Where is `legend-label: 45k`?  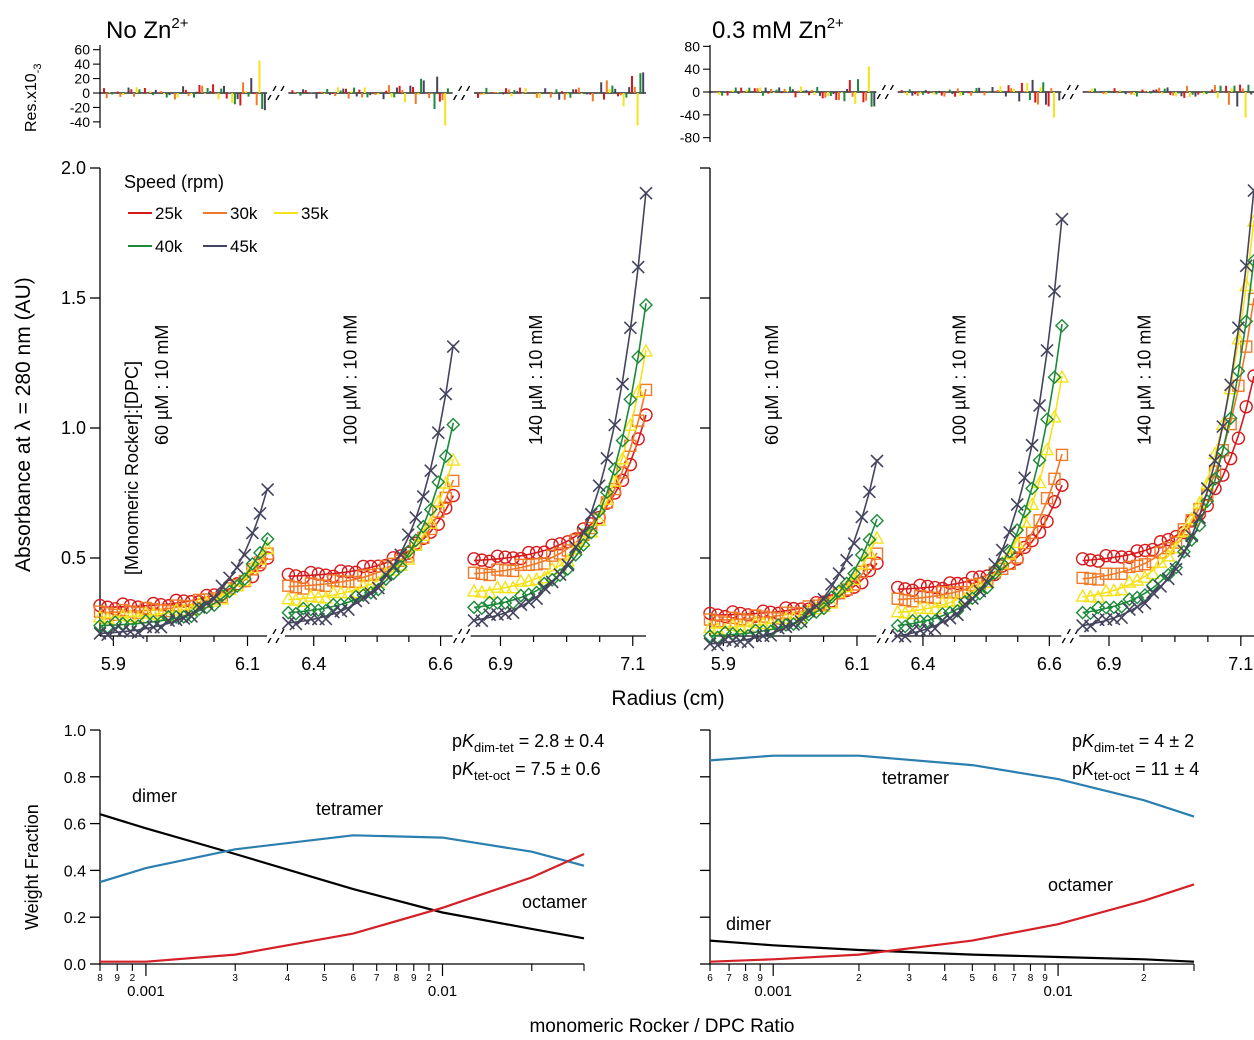 legend-label: 45k is located at coordinates (244, 246).